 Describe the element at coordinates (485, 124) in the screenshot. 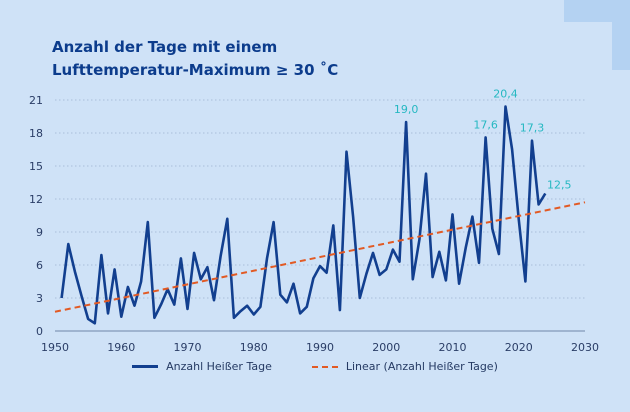

I see `data-label: 17,6` at that location.